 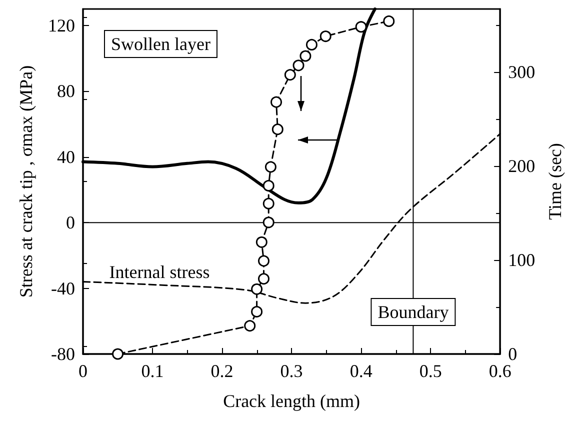 What do you see at coordinates (159, 272) in the screenshot?
I see `annotation: Internal stress` at bounding box center [159, 272].